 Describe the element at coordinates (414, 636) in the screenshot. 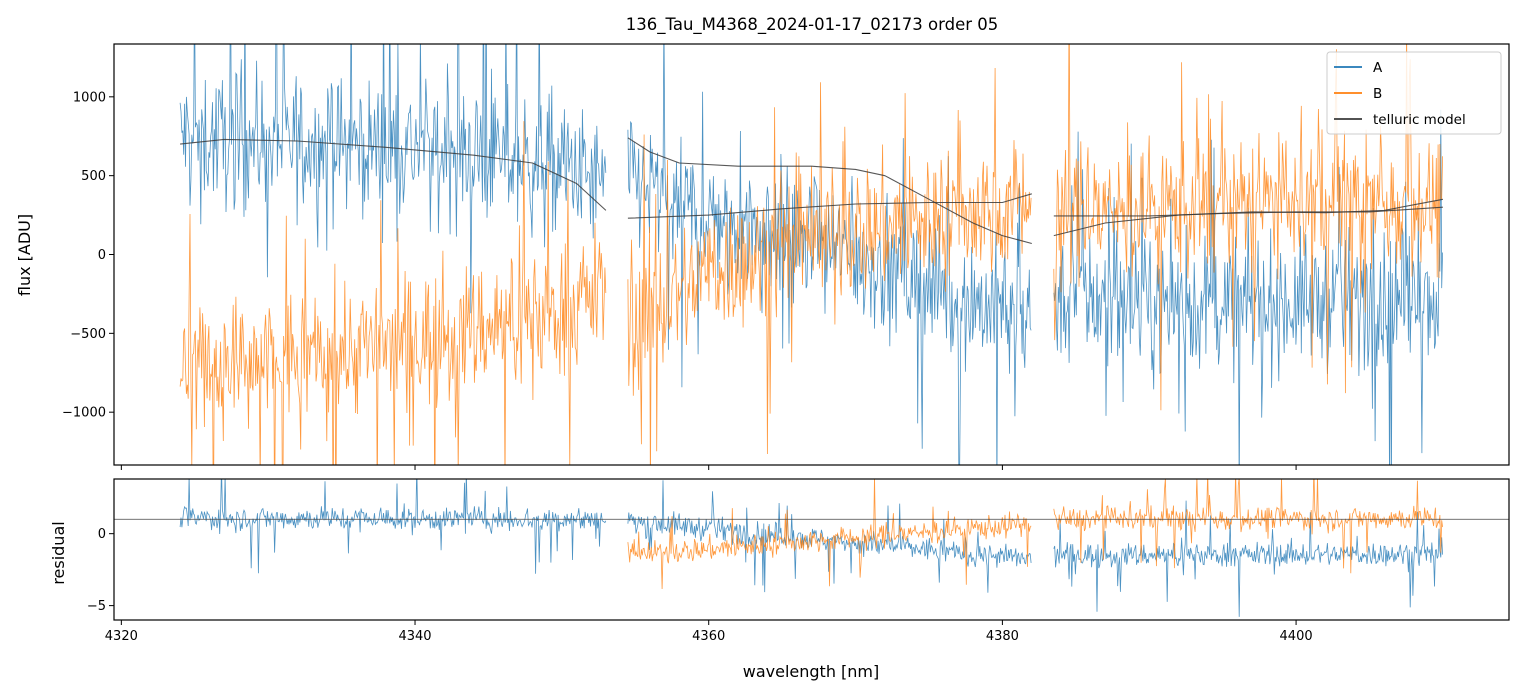

I see `bottom-xtick-label: 4340` at that location.